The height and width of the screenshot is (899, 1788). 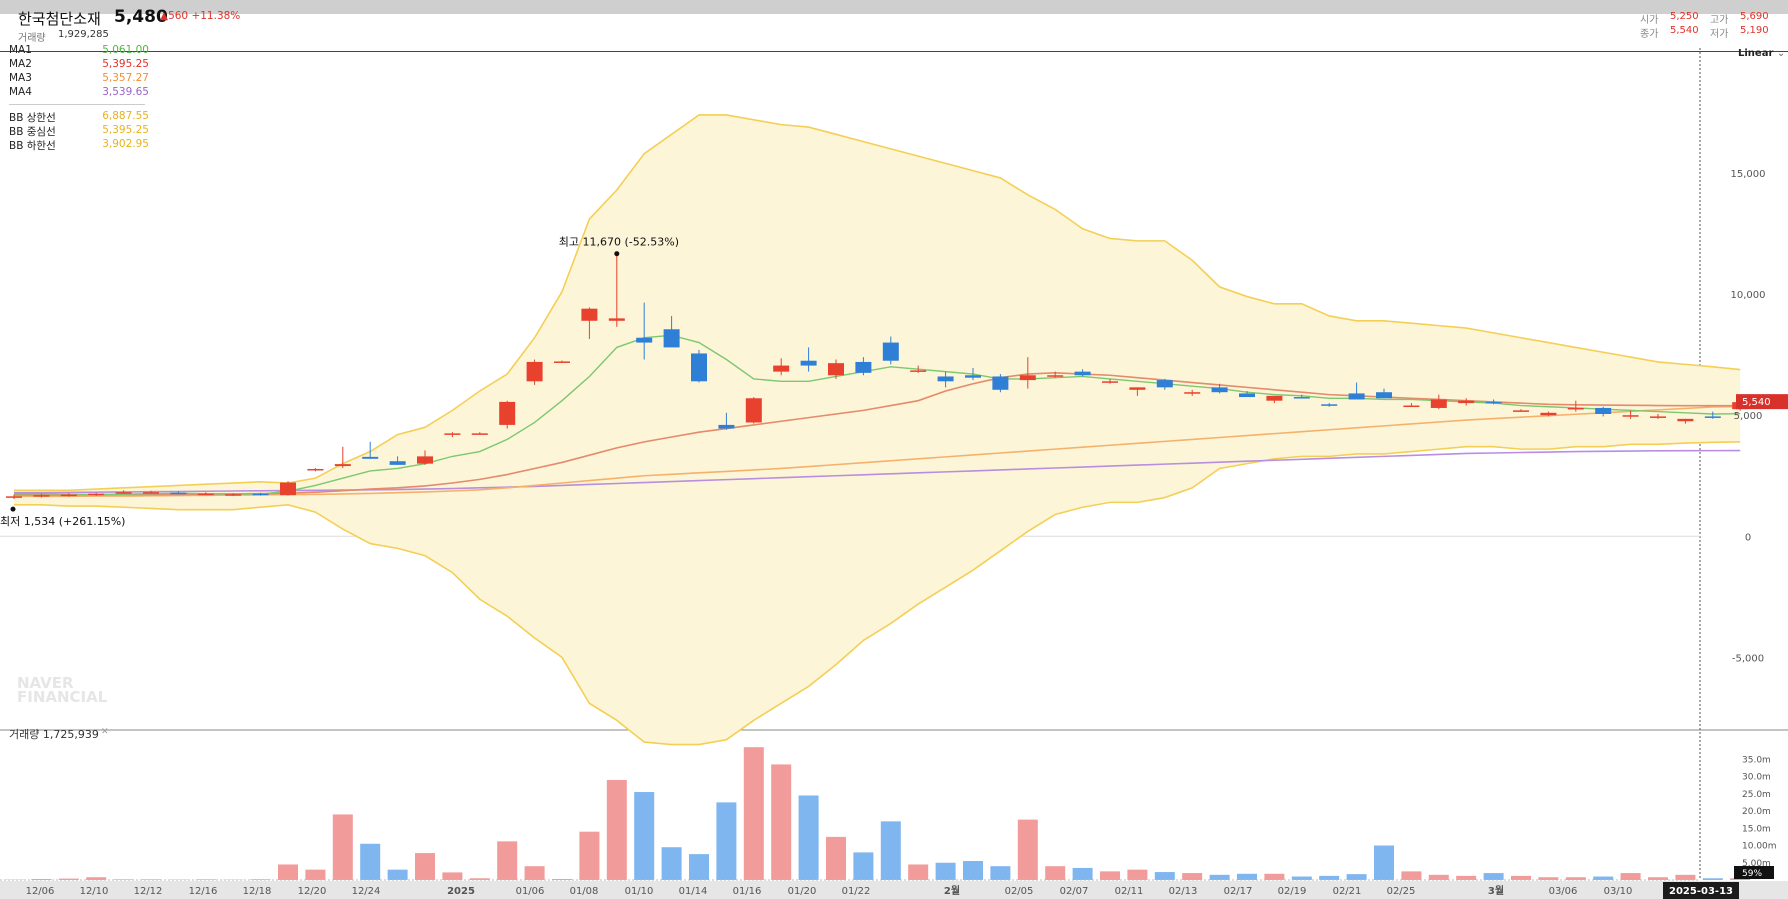 I want to click on legend-ma4: MA4 3,539.65, so click(x=79, y=92).